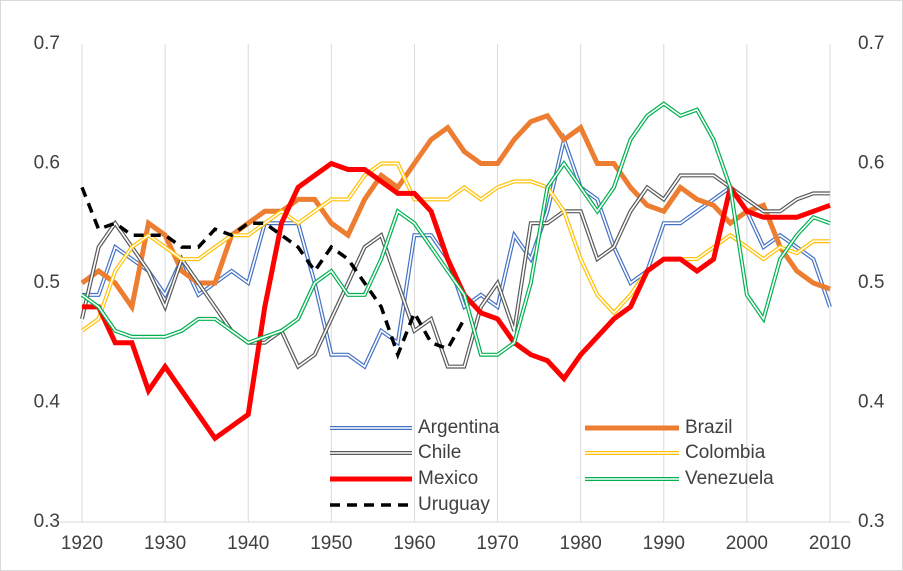 The image size is (903, 571). Describe the element at coordinates (47, 163) in the screenshot. I see `y-tick-label: 0.6` at that location.